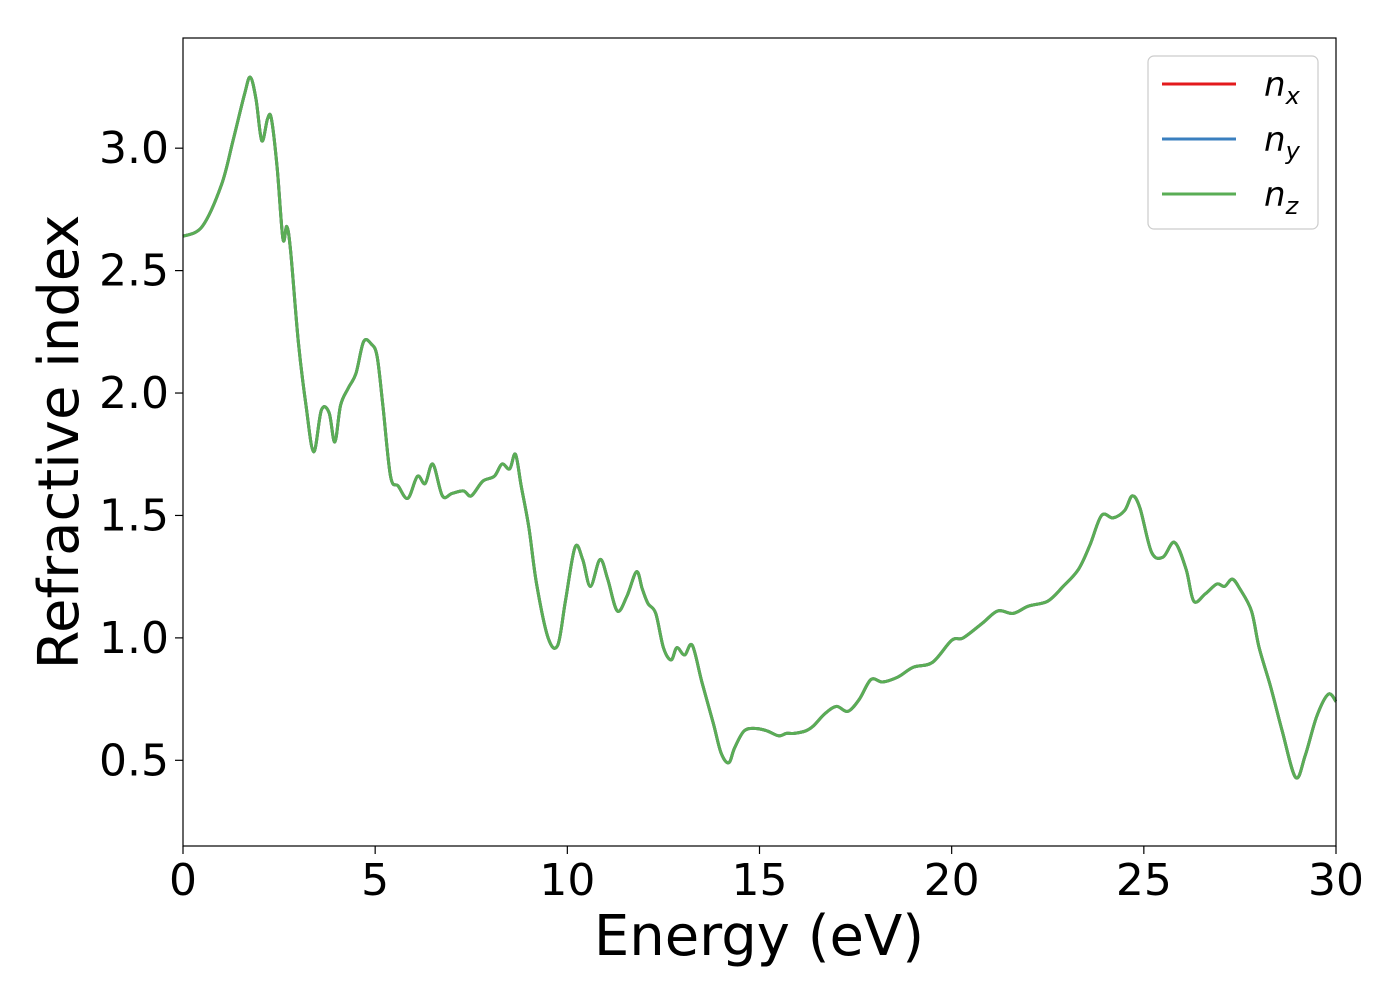 Image resolution: width=1400 pixels, height=1000 pixels. Describe the element at coordinates (134, 148) in the screenshot. I see `y-tick-label: 3.0` at that location.